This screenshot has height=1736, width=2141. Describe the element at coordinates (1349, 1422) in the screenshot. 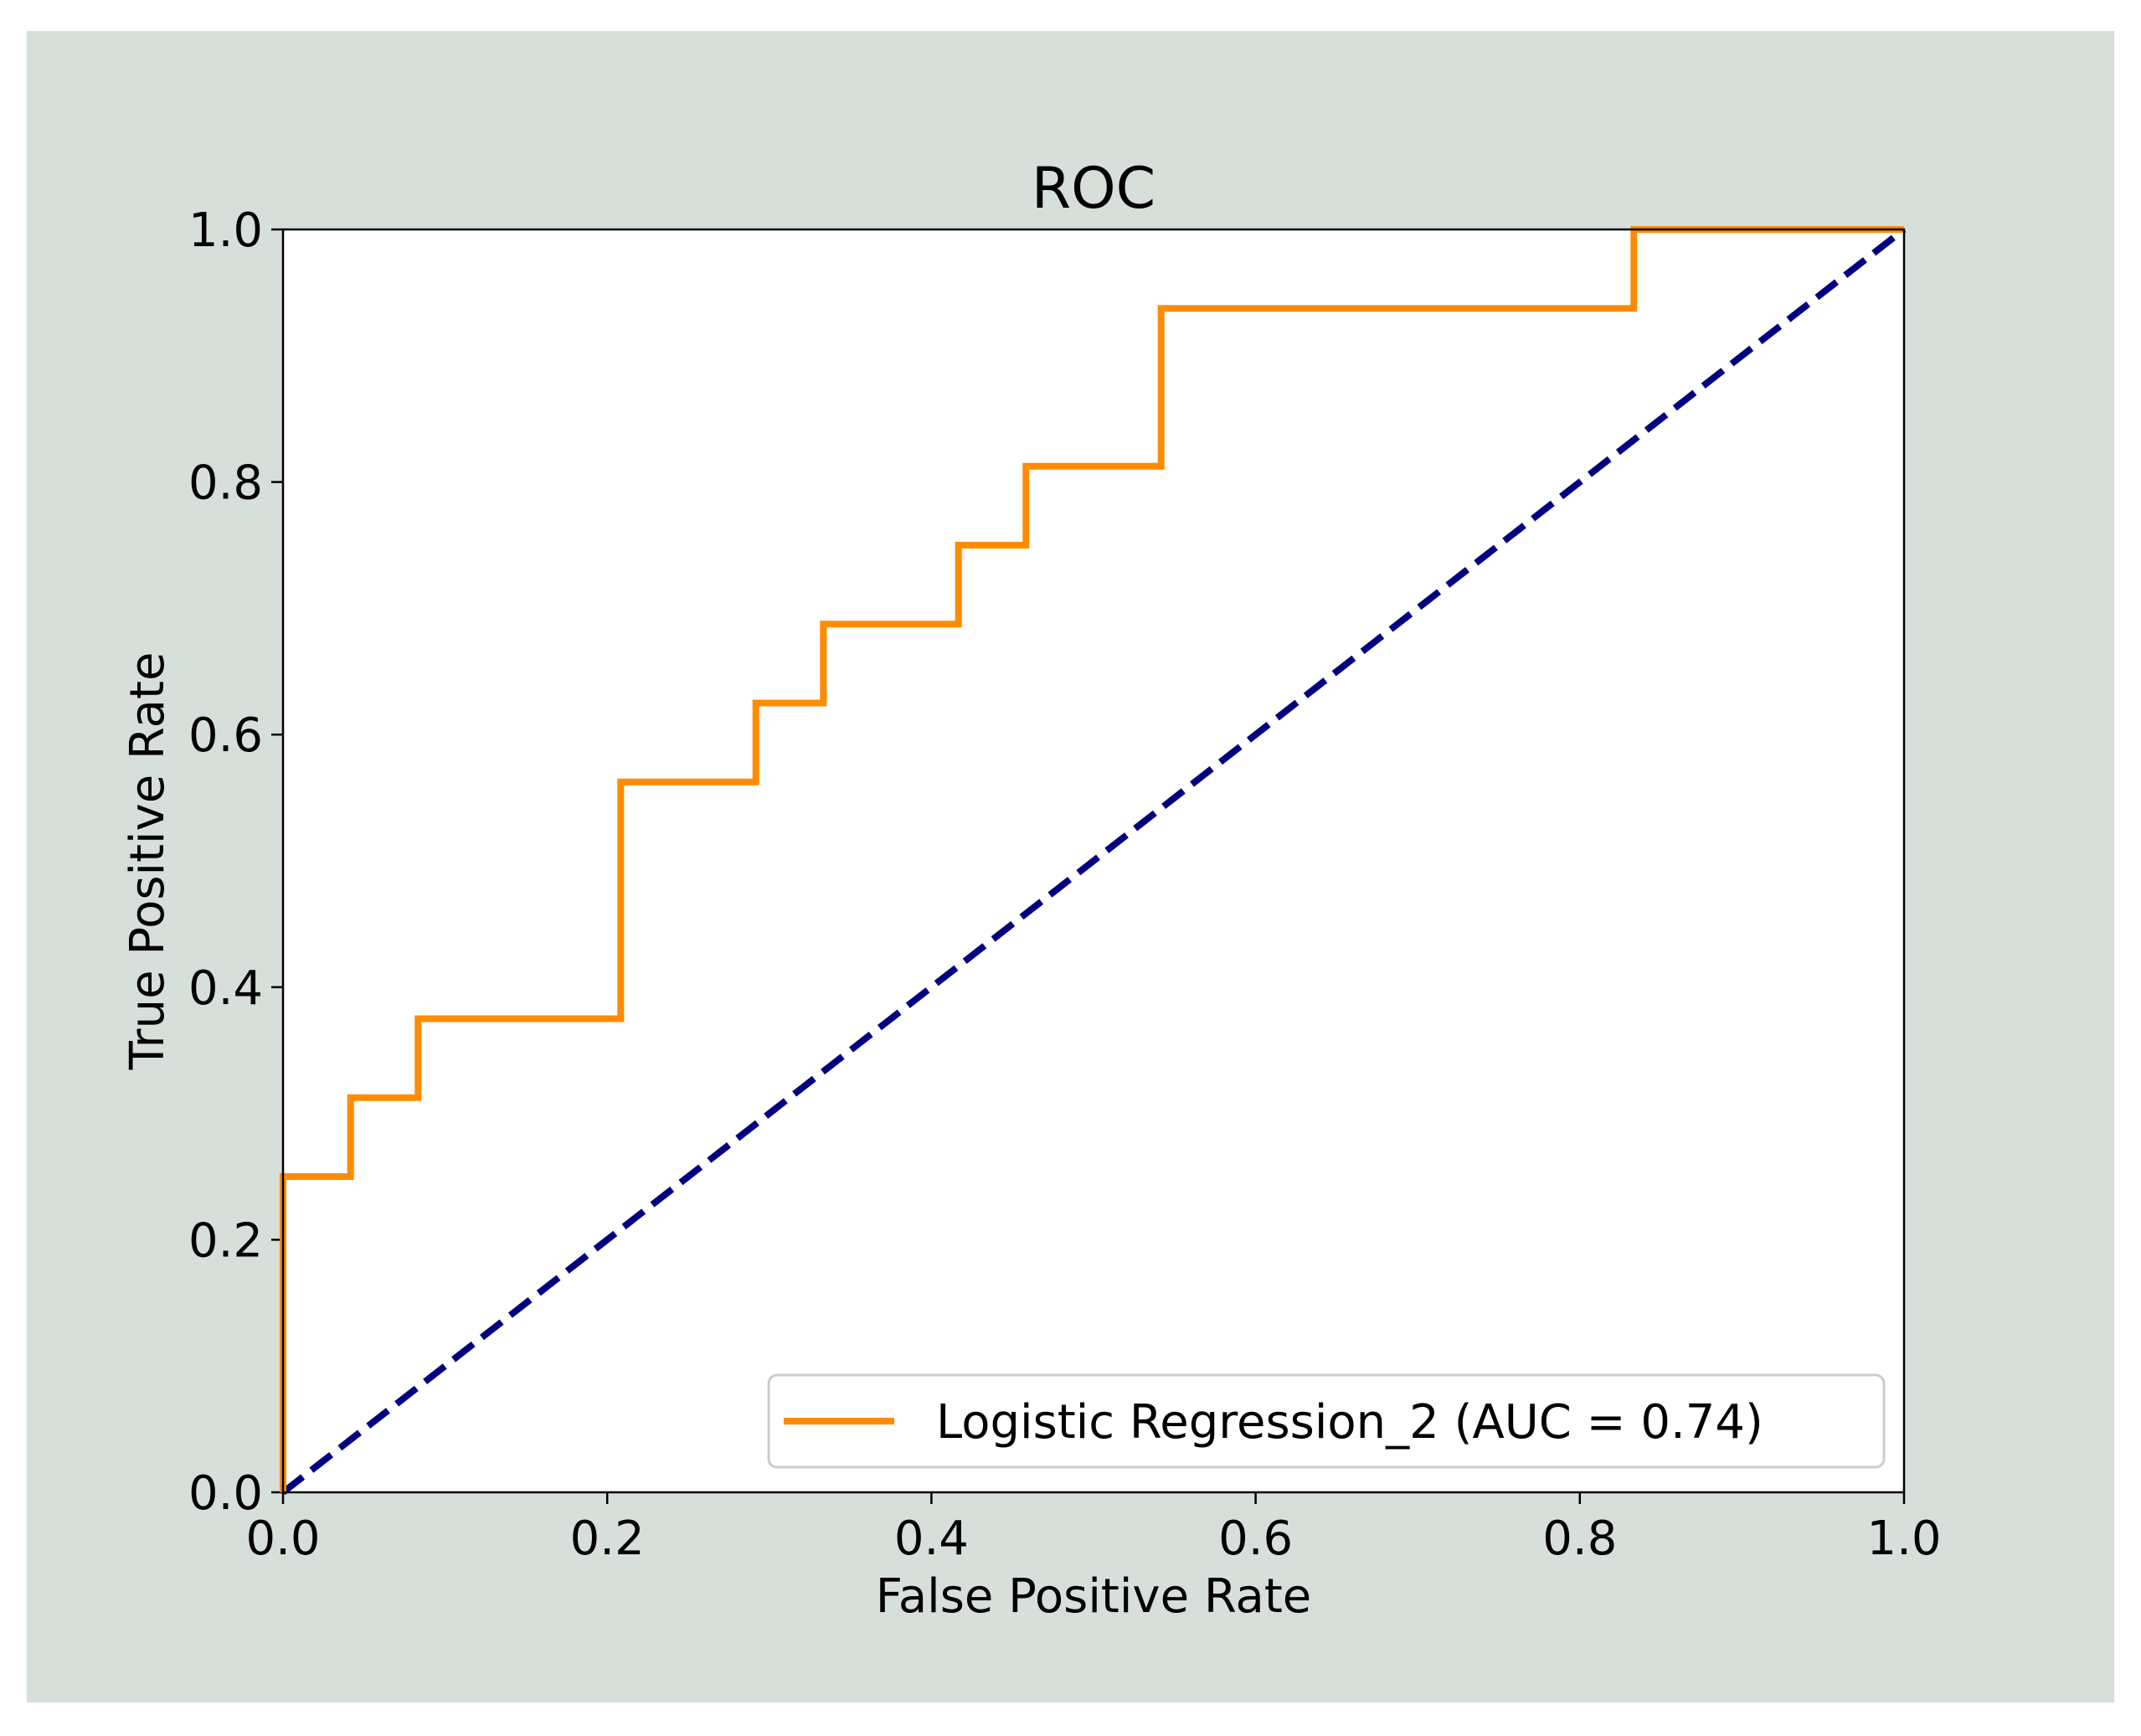

I see `legend-label: Logistic Regression_2 (AUC = 0.74)` at that location.